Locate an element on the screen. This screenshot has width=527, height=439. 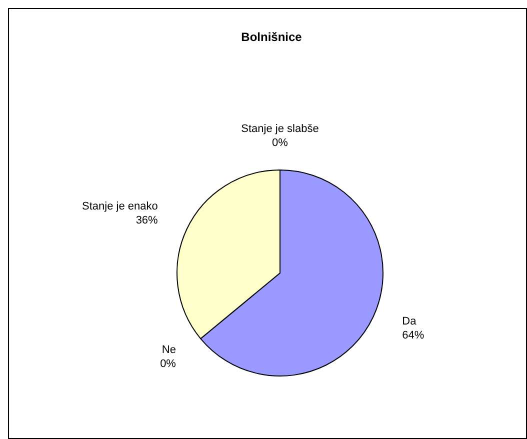
slice-label: Da is located at coordinates (410, 321).